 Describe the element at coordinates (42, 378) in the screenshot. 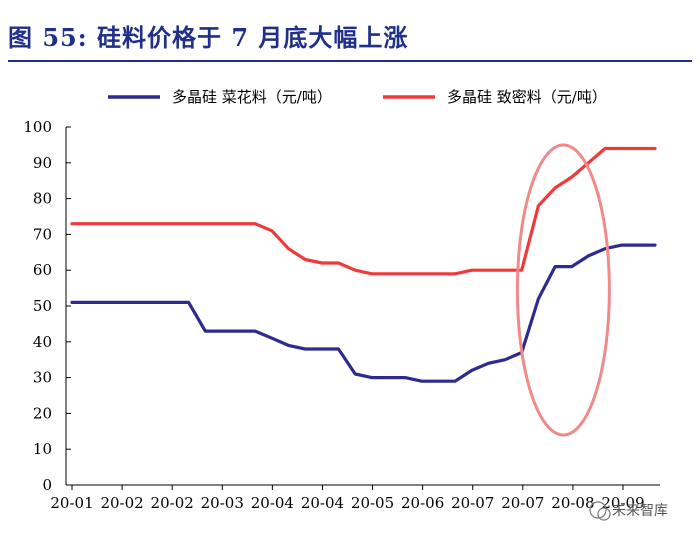

I see `y-tick-label: 30` at that location.